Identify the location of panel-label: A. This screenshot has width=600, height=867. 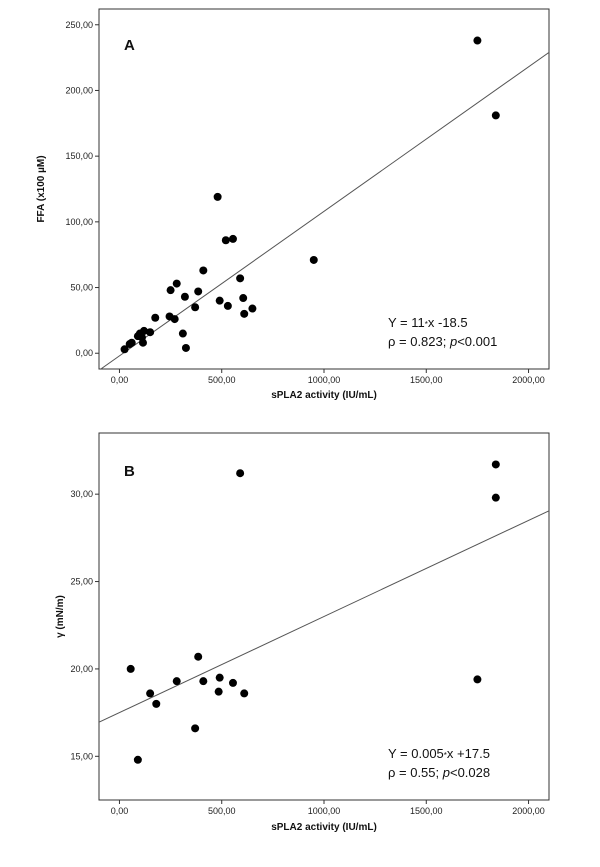
(129, 45).